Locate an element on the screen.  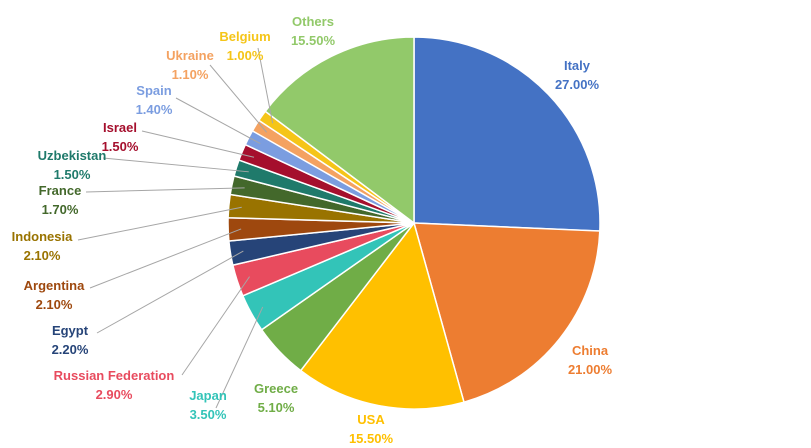
slice-label-value: 1.70% is located at coordinates (60, 209).